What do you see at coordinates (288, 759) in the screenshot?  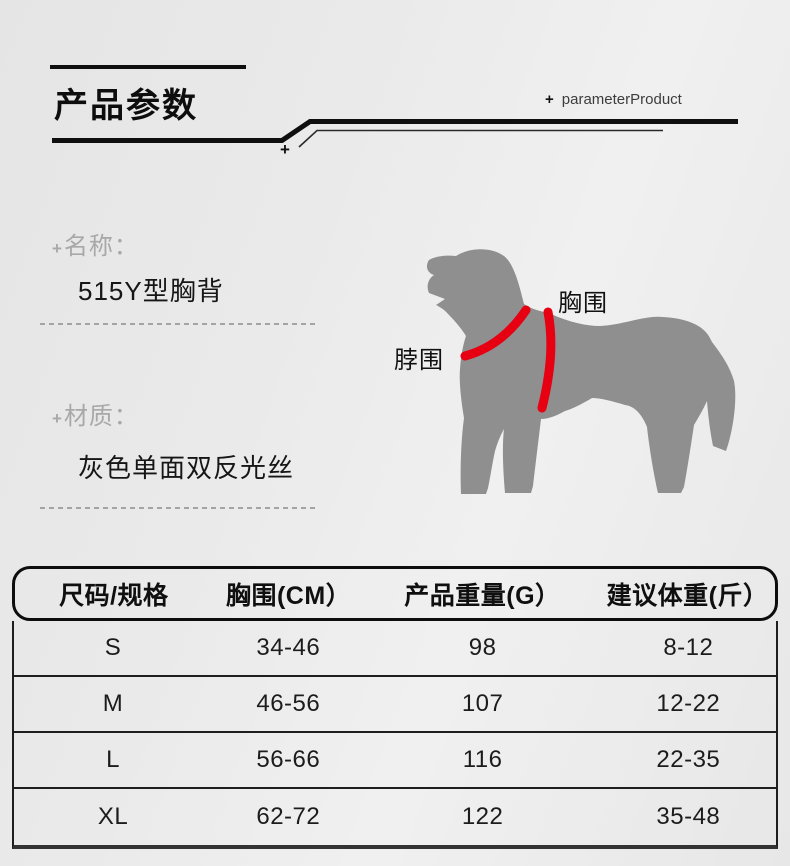 I see `chest-cell: 56-66` at bounding box center [288, 759].